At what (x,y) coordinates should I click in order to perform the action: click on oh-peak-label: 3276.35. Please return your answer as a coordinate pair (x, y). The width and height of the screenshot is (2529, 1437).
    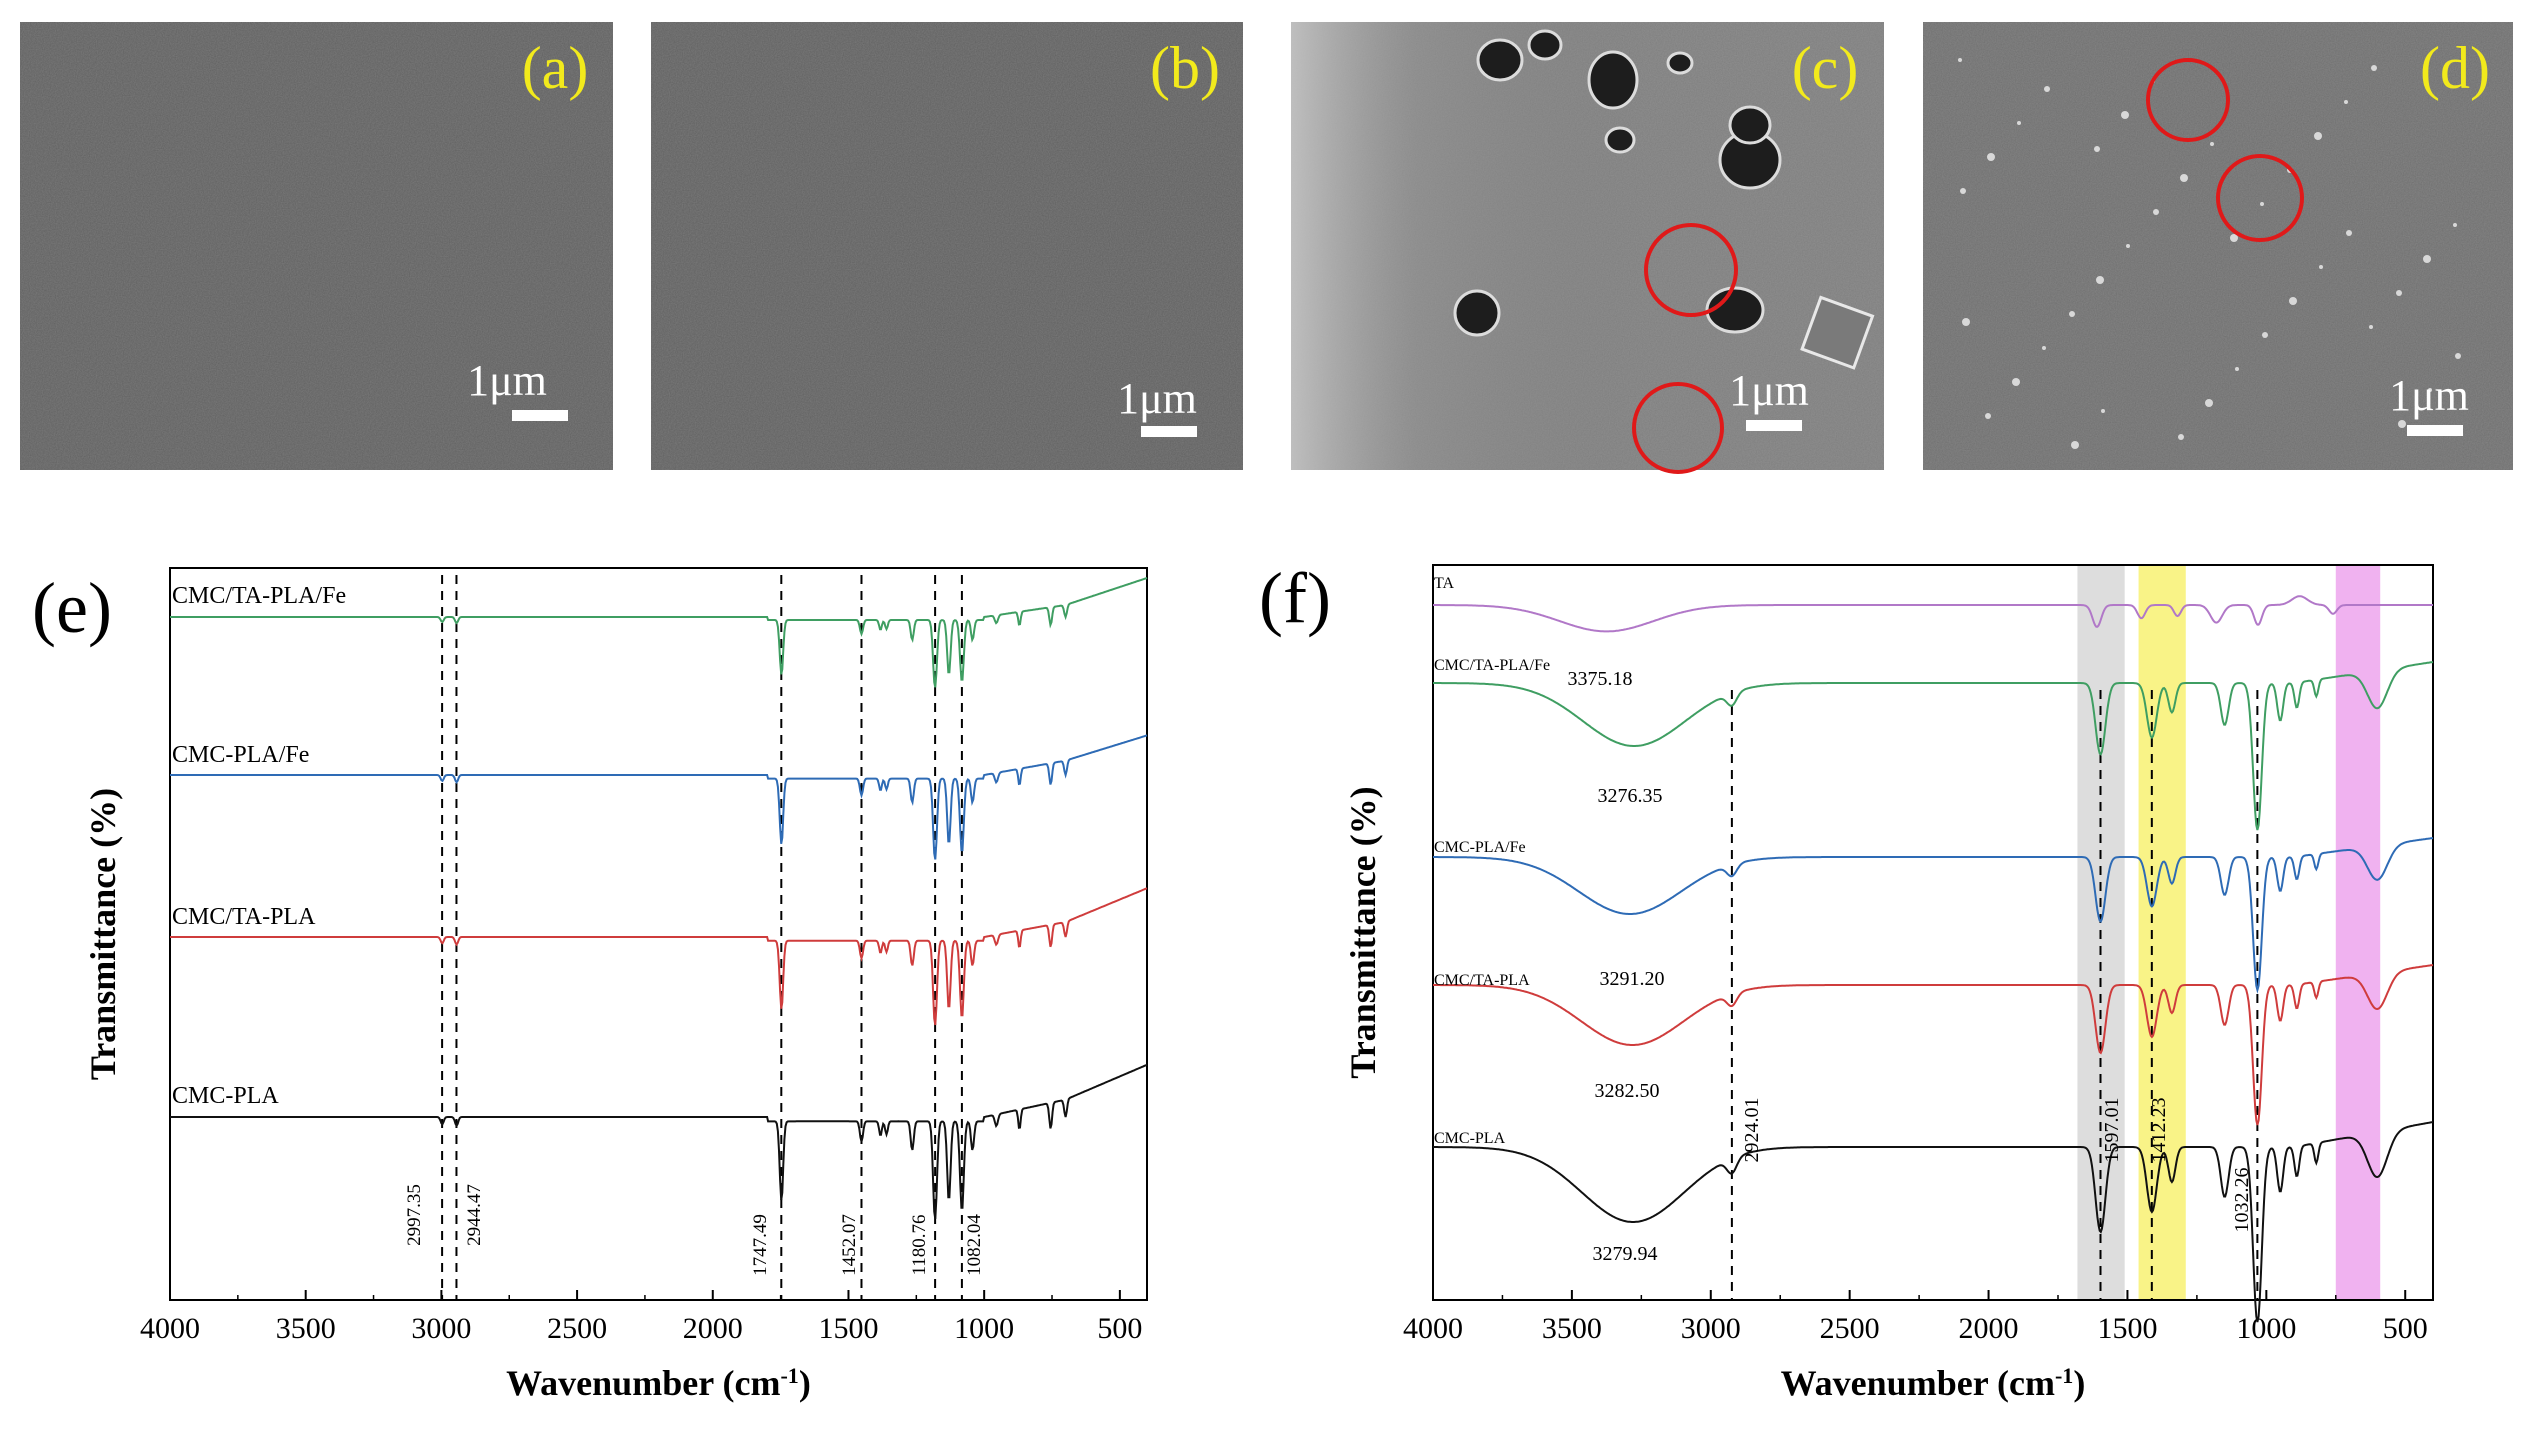
    Looking at the image, I should click on (1630, 796).